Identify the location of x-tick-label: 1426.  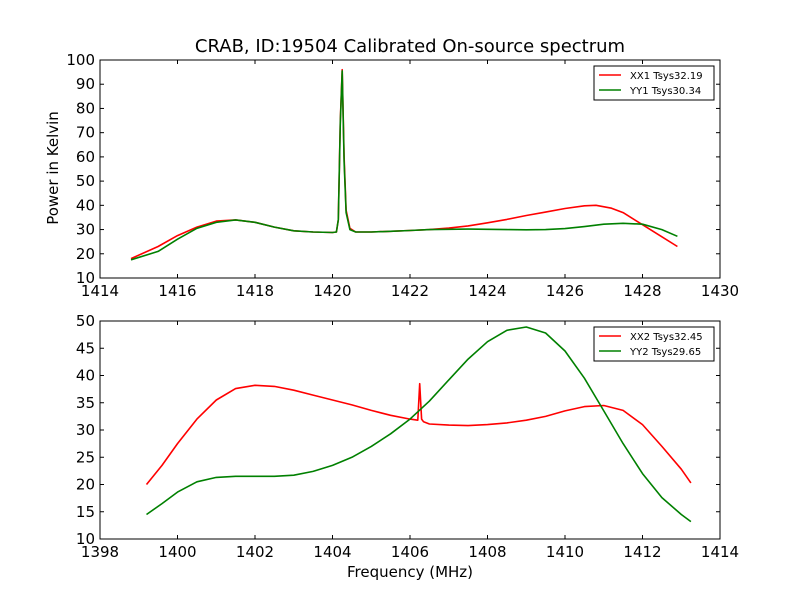
(565, 291).